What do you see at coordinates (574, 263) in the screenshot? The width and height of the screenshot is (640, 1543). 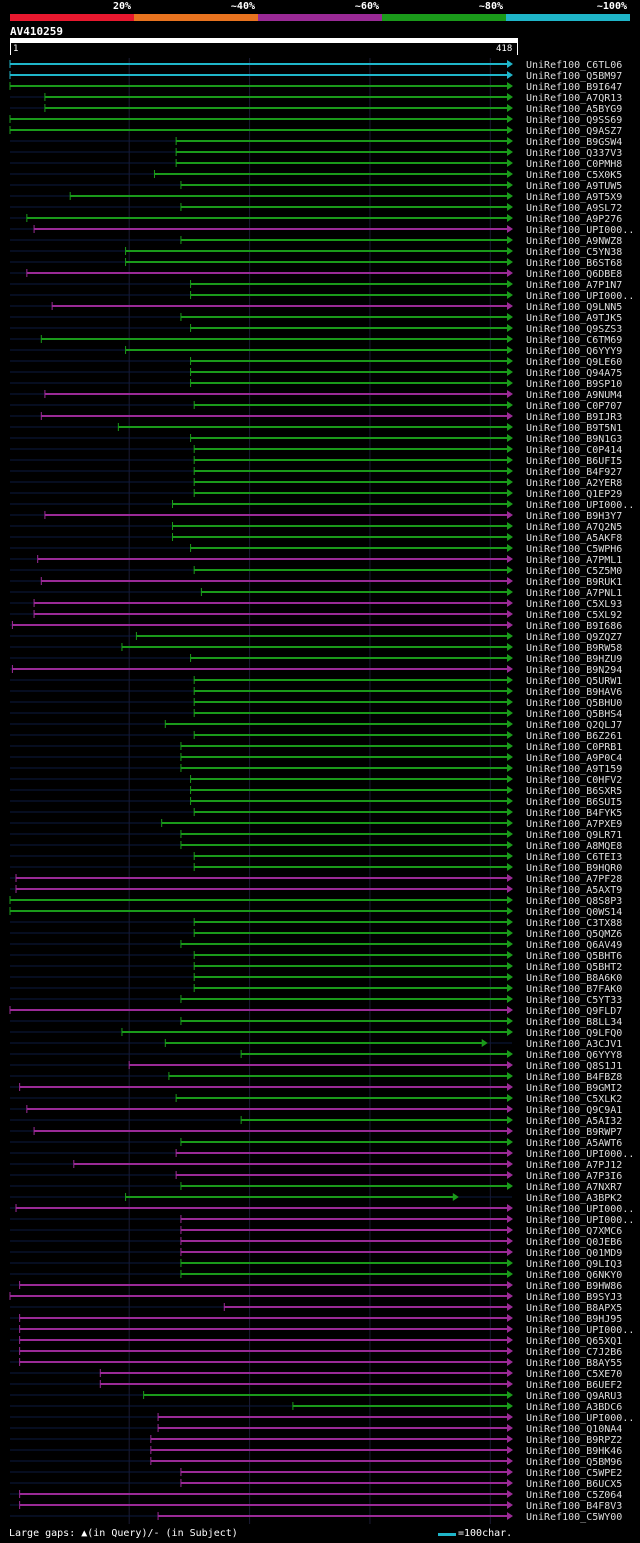 I see `hit-label: UniRef100_B6ST68` at bounding box center [574, 263].